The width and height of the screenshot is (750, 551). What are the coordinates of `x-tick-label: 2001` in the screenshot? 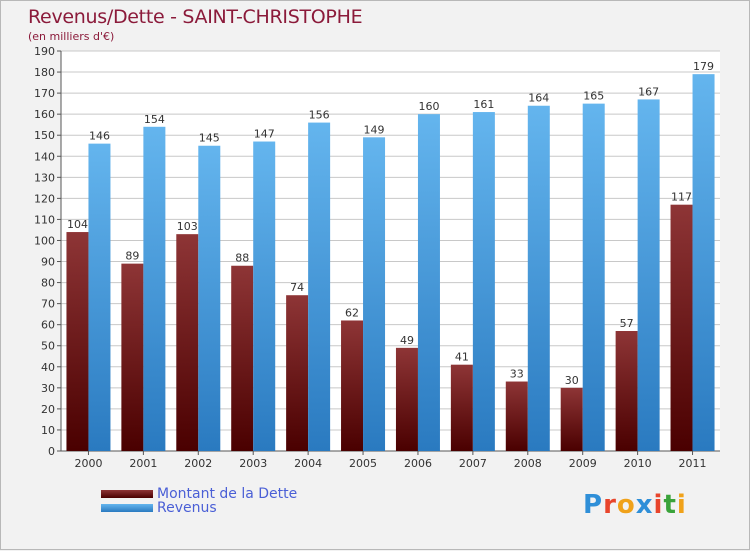 It's located at (143, 463).